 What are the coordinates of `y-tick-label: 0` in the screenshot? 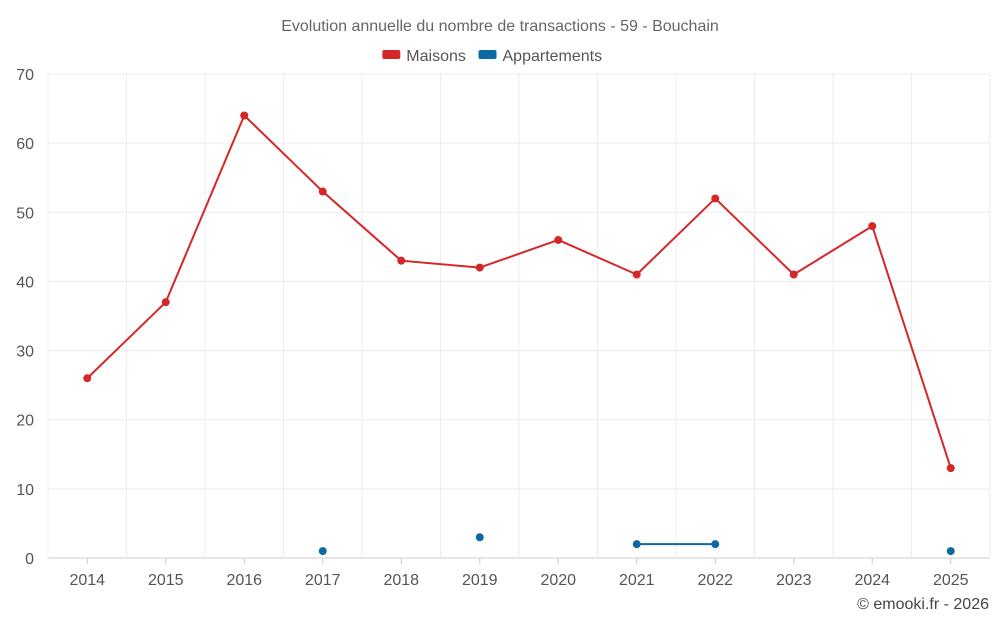 It's located at (29, 559).